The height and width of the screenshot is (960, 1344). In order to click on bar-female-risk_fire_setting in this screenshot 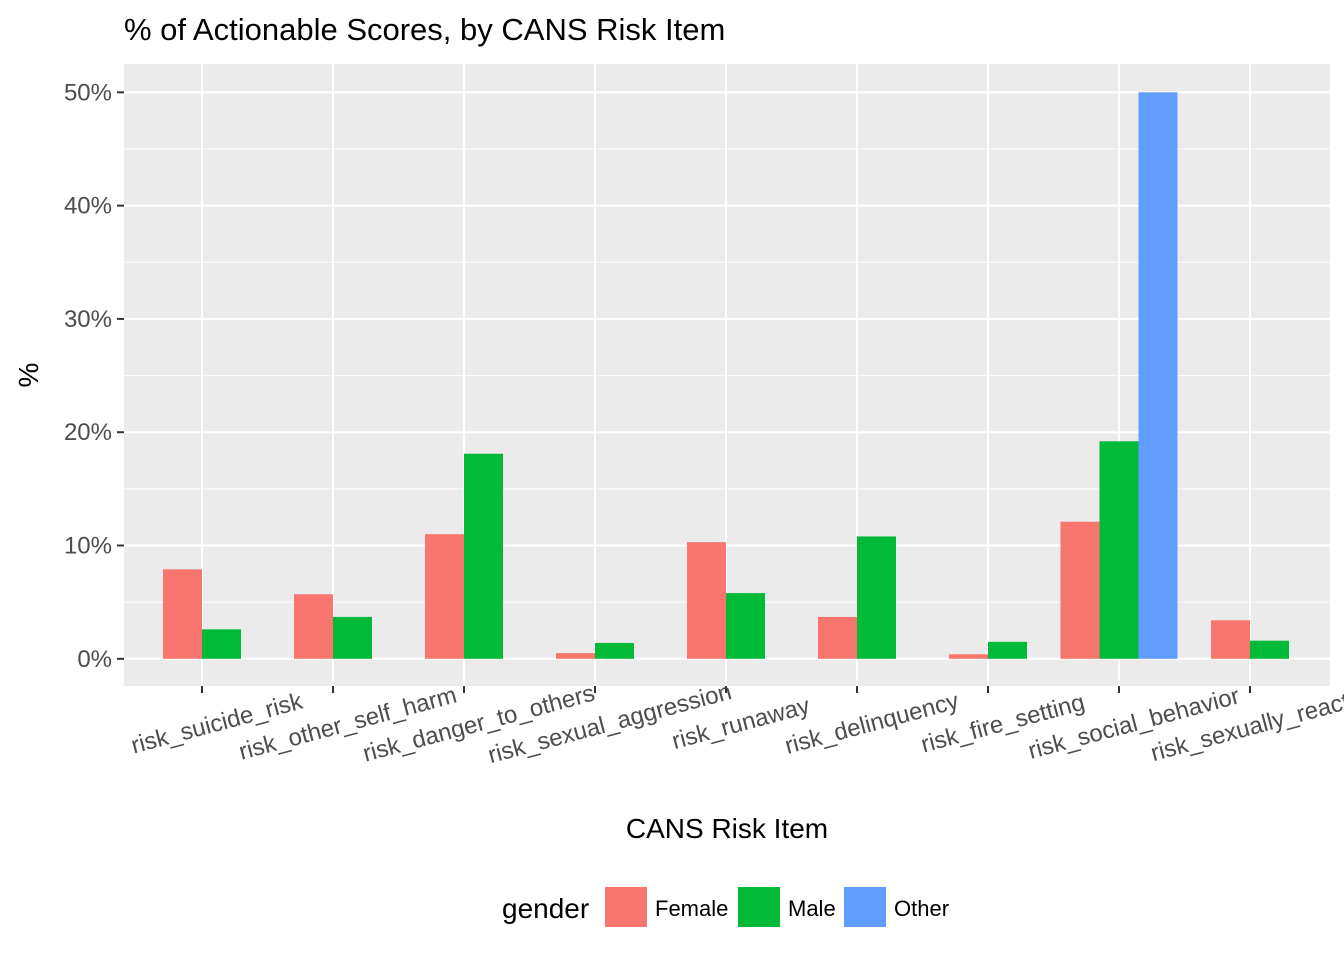, I will do `click(968, 656)`.